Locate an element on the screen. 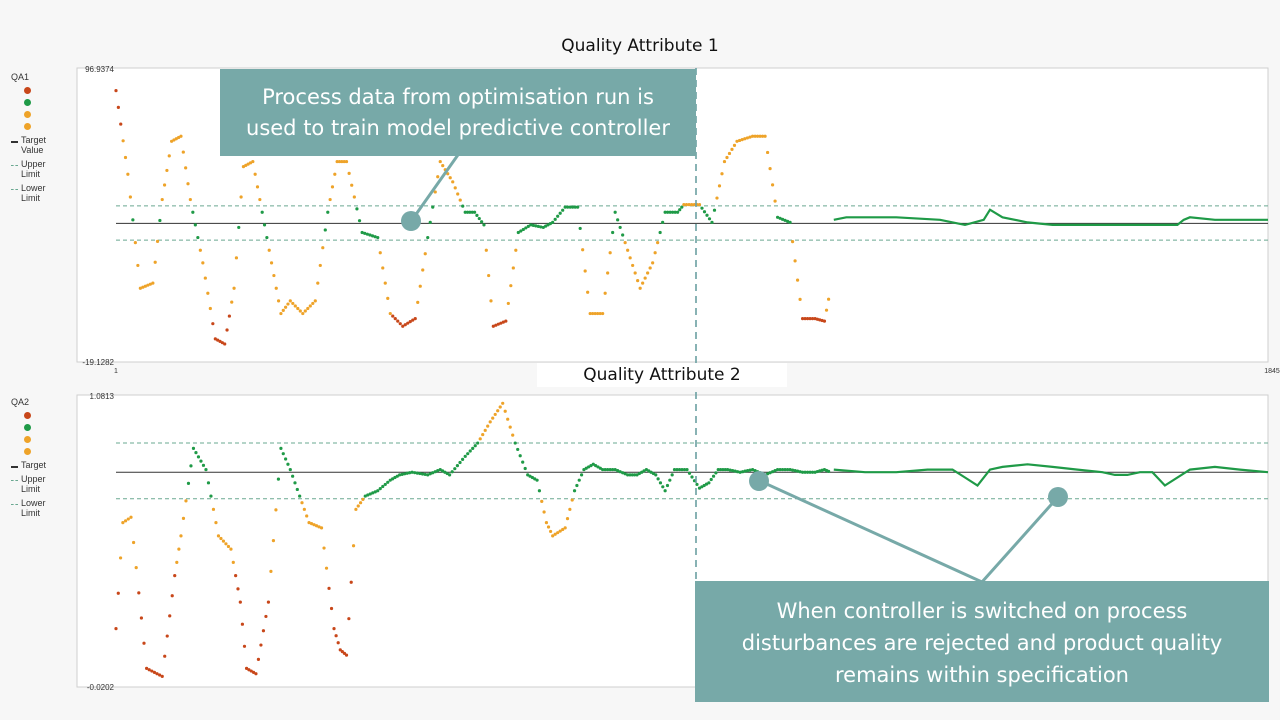 This screenshot has height=720, width=1280. legend-item-target: Target Value is located at coordinates (33, 145).